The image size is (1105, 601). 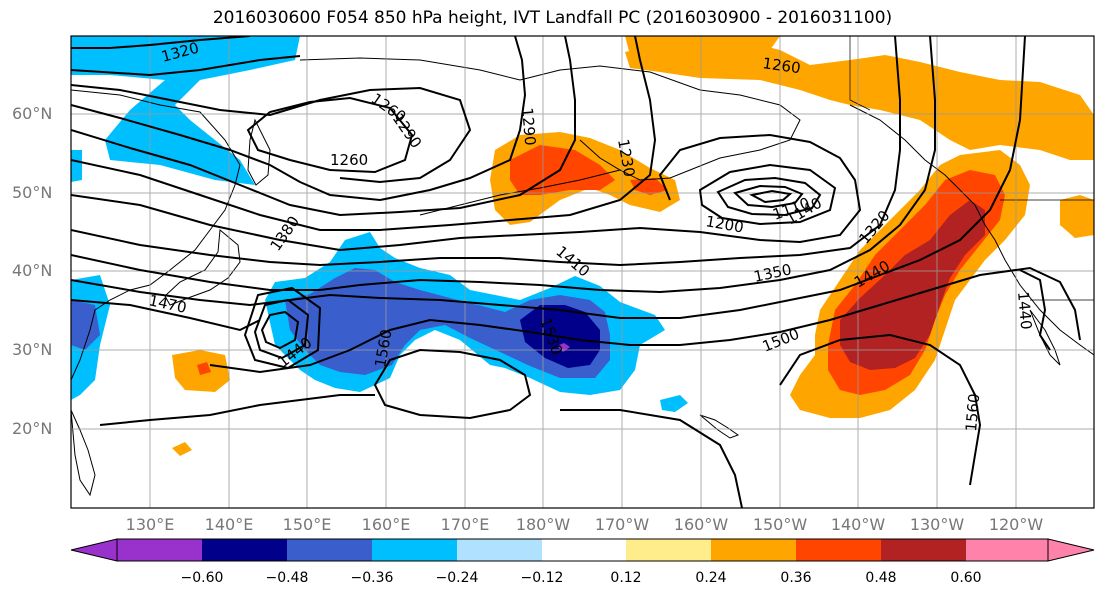 I want to click on colorbar-tick-label: −0.12, so click(x=542, y=578).